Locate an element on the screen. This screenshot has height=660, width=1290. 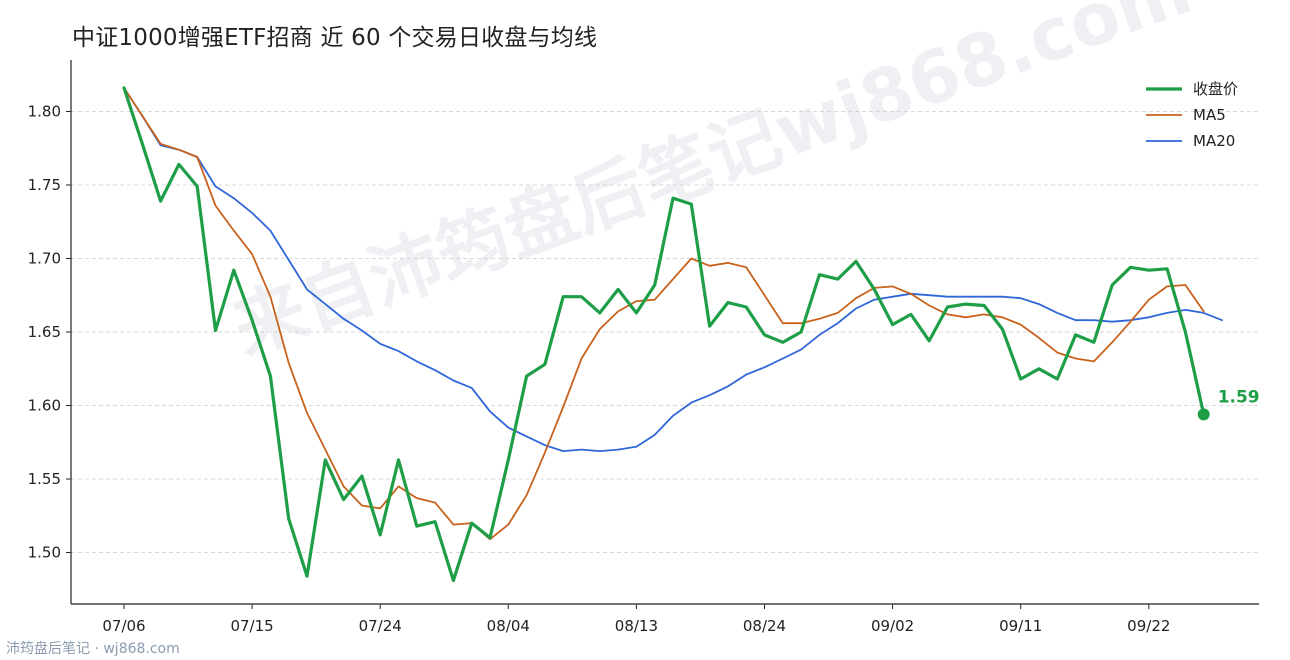
x-tick-label: 09/11 is located at coordinates (1020, 626).